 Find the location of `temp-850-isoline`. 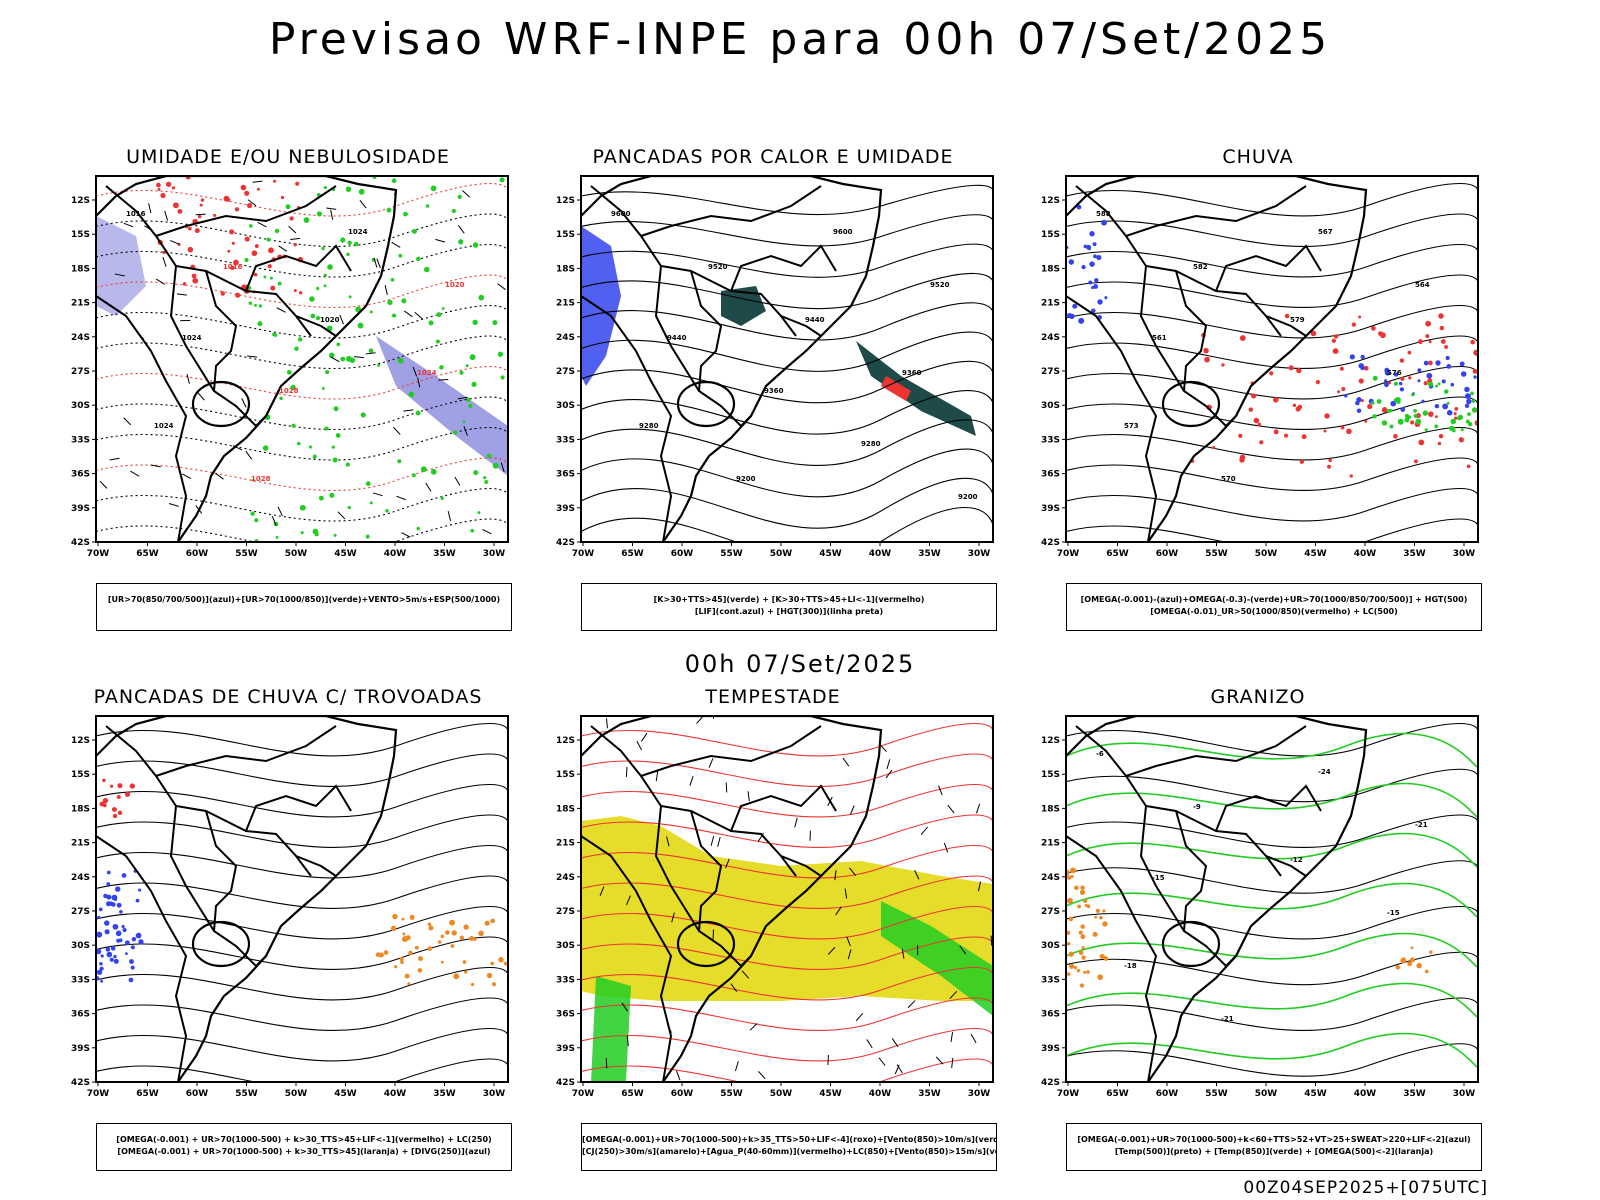

temp-850-isoline is located at coordinates (1272, 1000).